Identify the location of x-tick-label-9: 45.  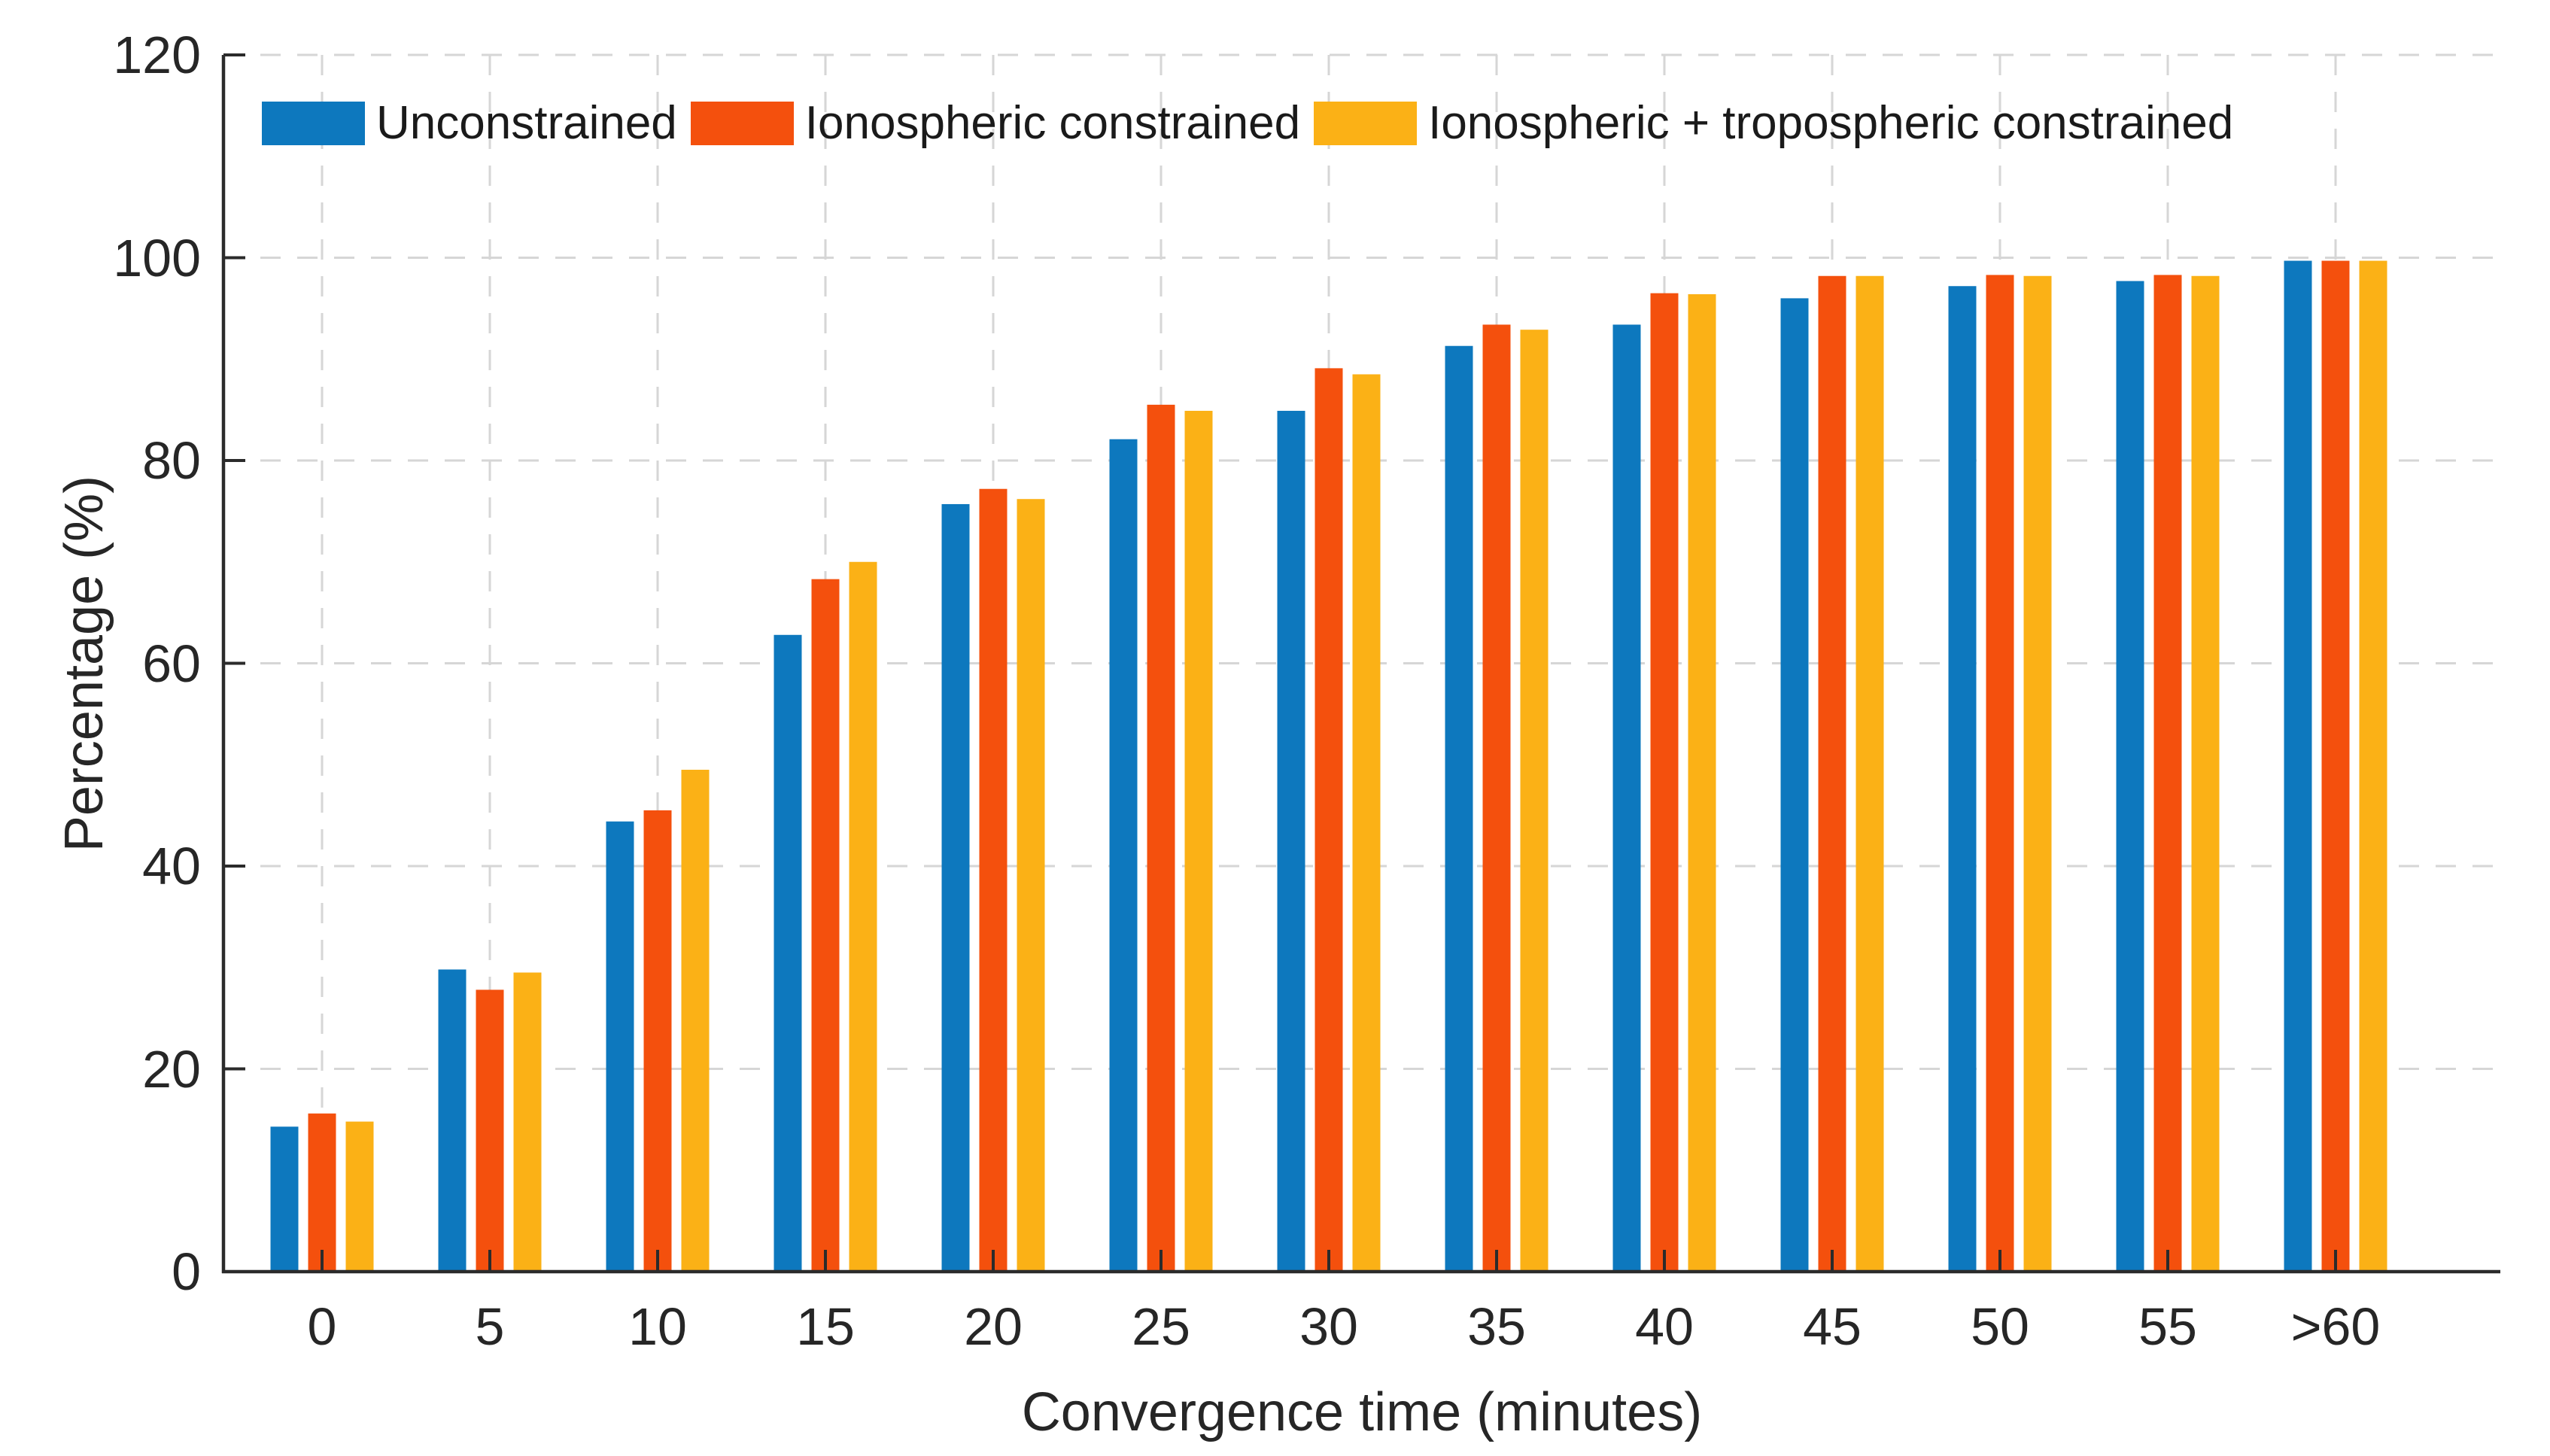
(1833, 1326).